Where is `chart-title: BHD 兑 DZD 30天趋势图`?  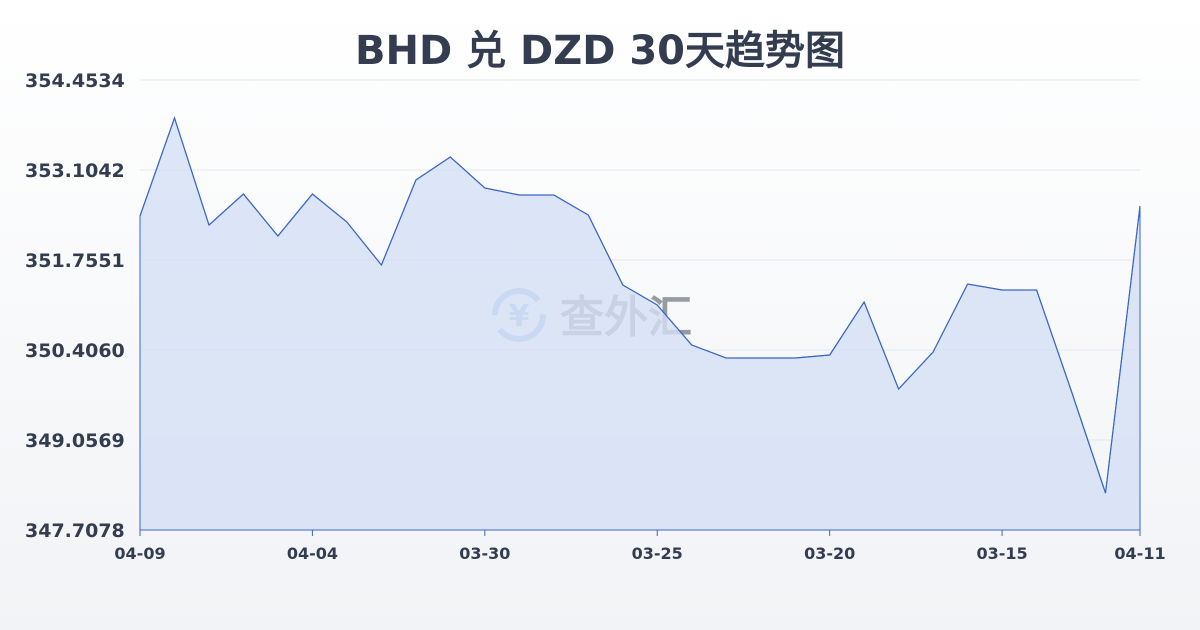 chart-title: BHD 兑 DZD 30天趋势图 is located at coordinates (600, 51).